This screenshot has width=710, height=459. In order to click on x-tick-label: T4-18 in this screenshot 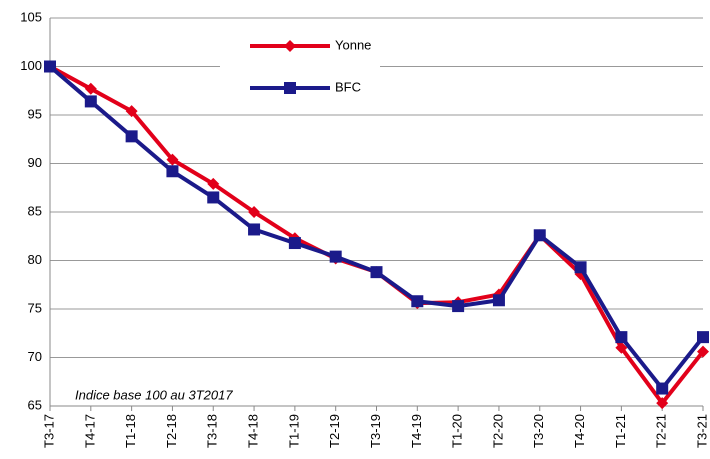, I will do `click(253, 431)`.